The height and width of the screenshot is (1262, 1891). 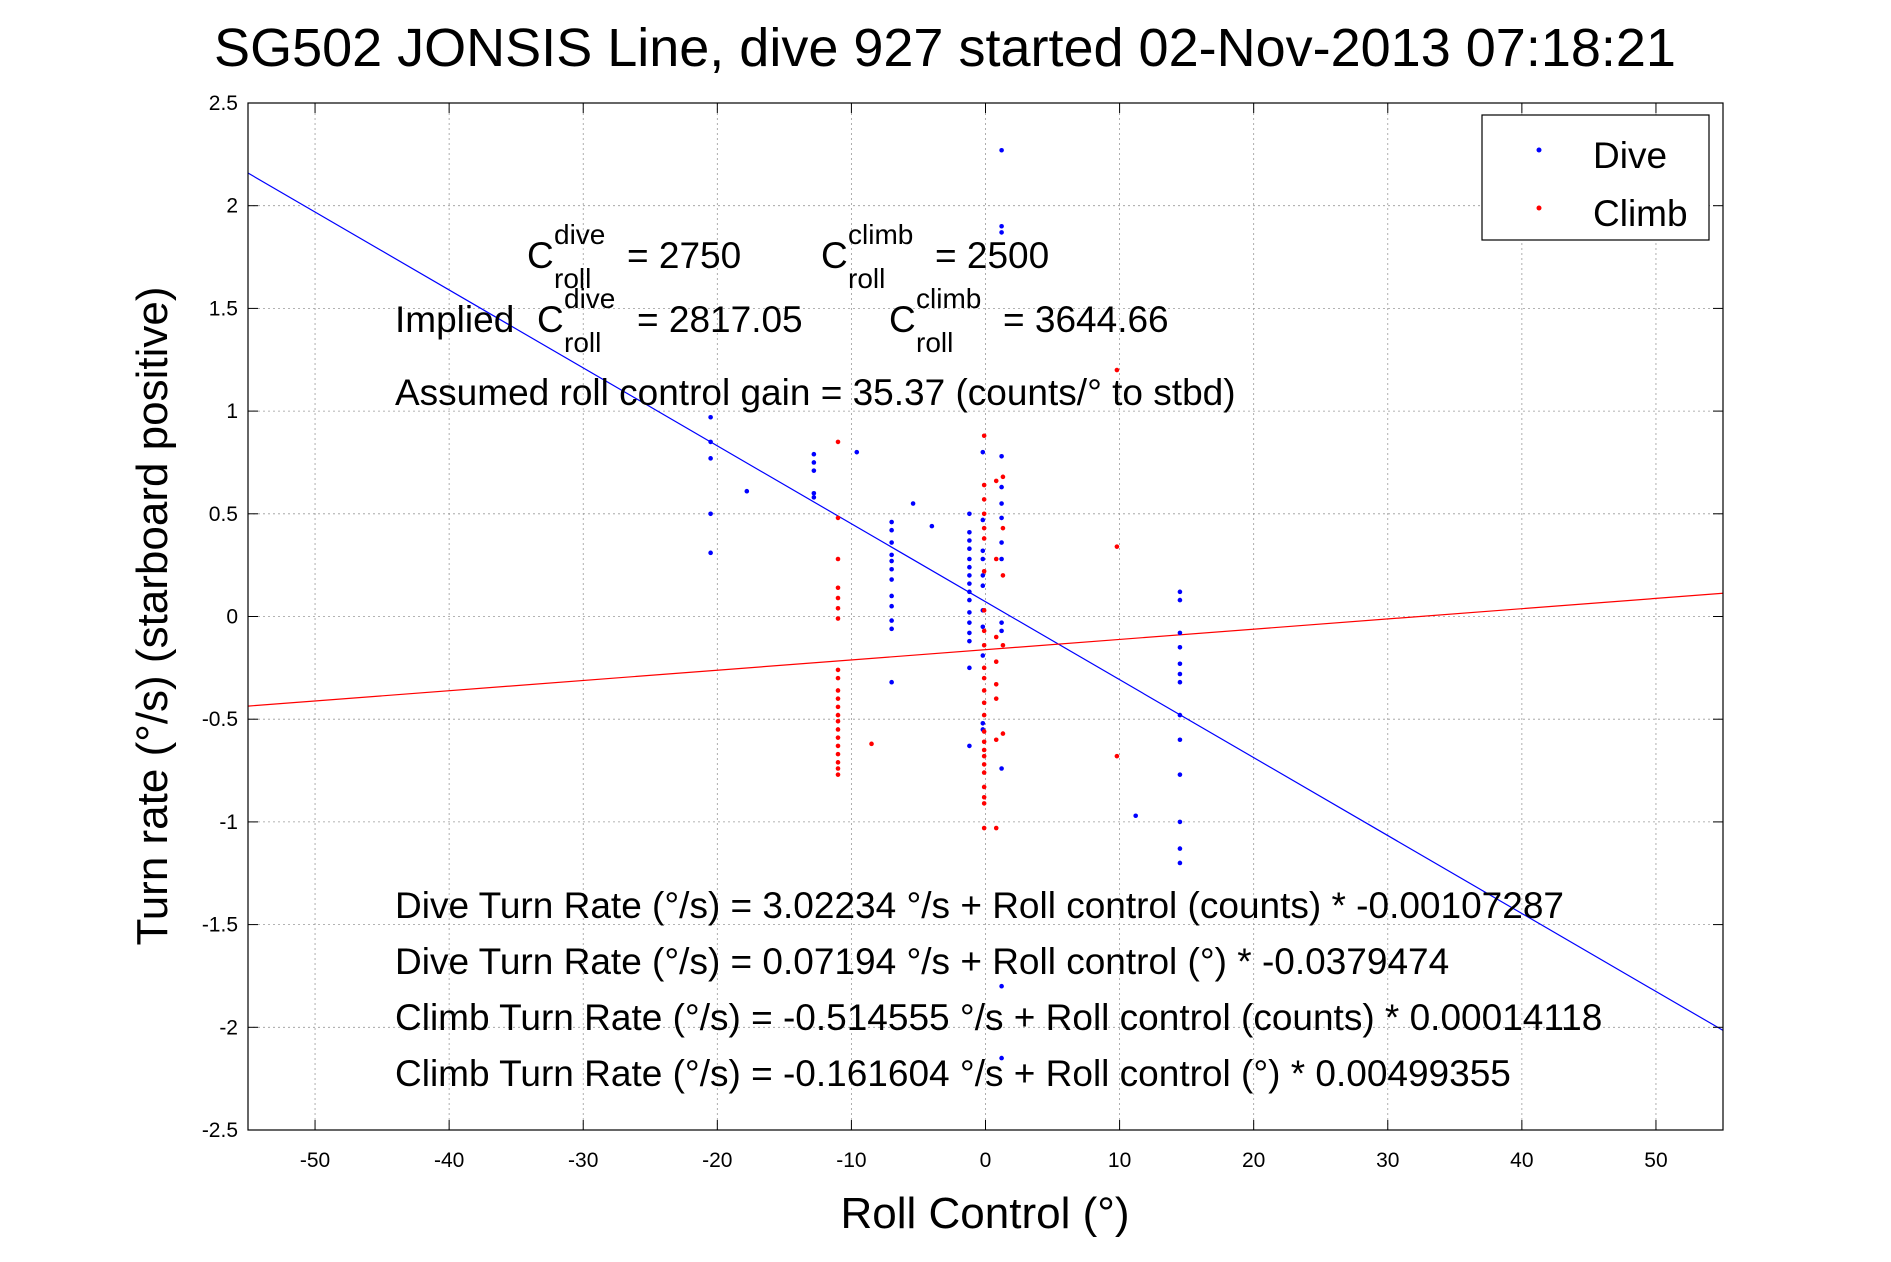 I want to click on c-roll-dive-sub: roll, so click(x=572, y=278).